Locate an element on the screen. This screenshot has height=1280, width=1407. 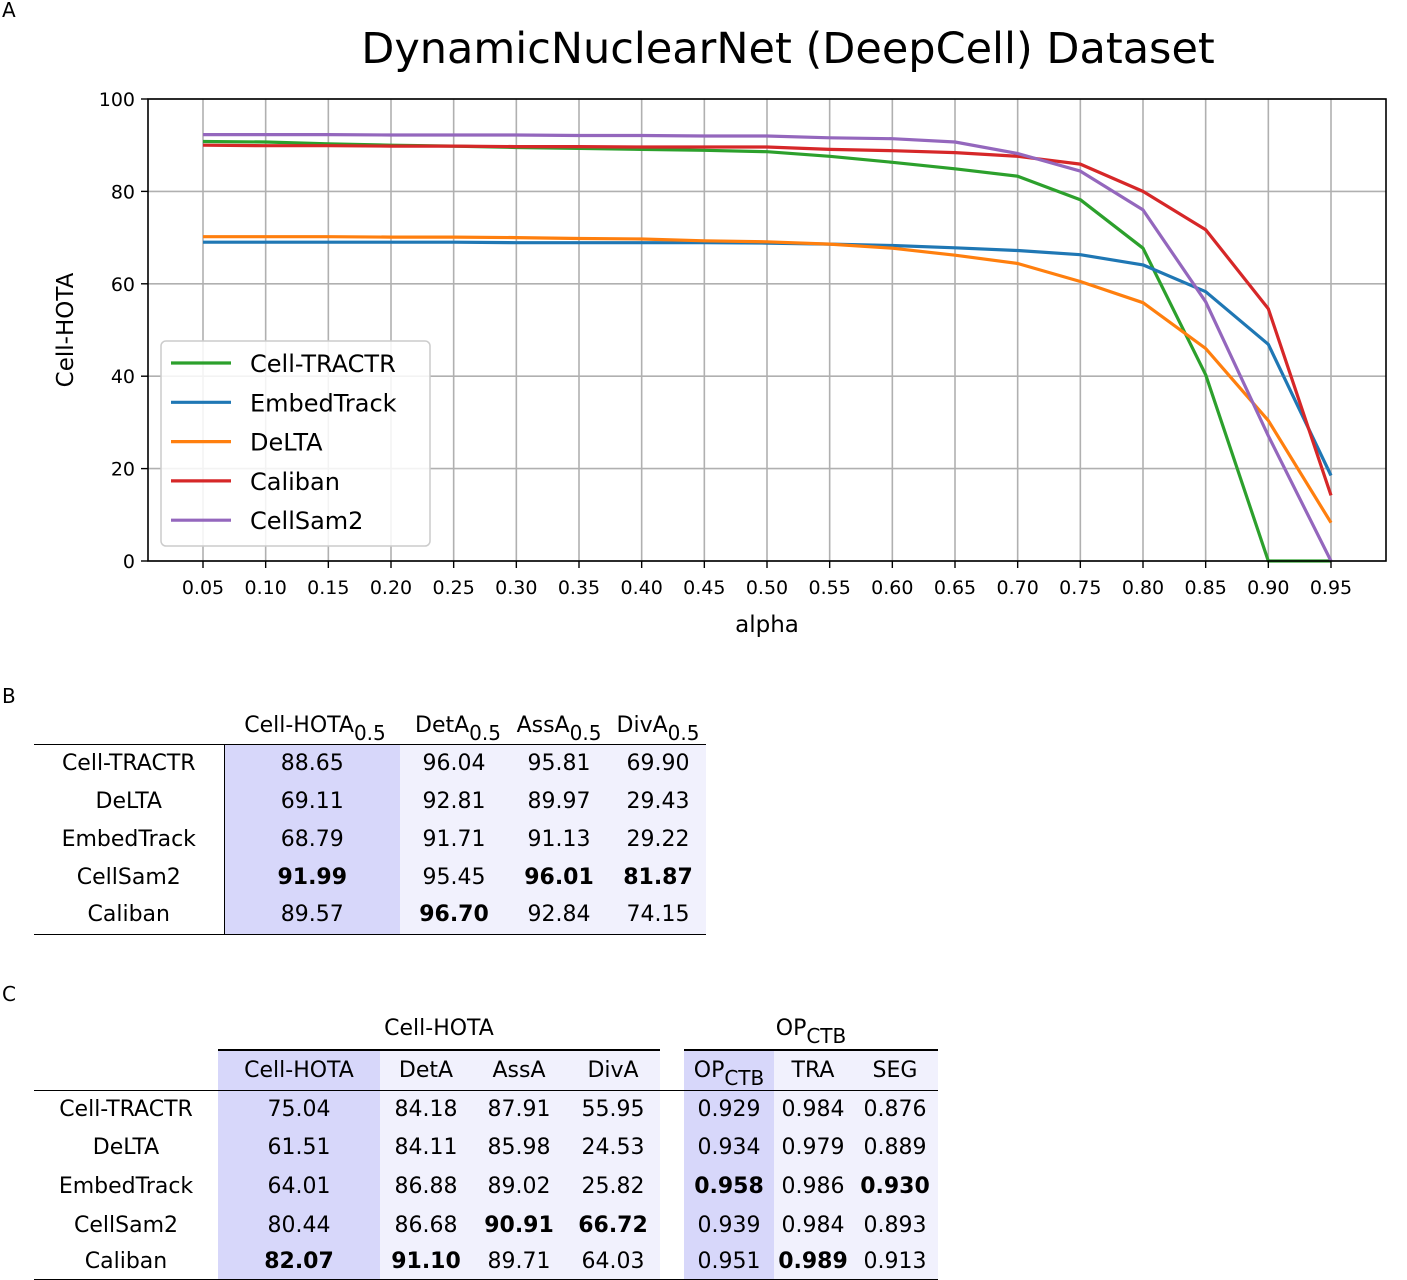
legend-box is located at coordinates (295, 443).